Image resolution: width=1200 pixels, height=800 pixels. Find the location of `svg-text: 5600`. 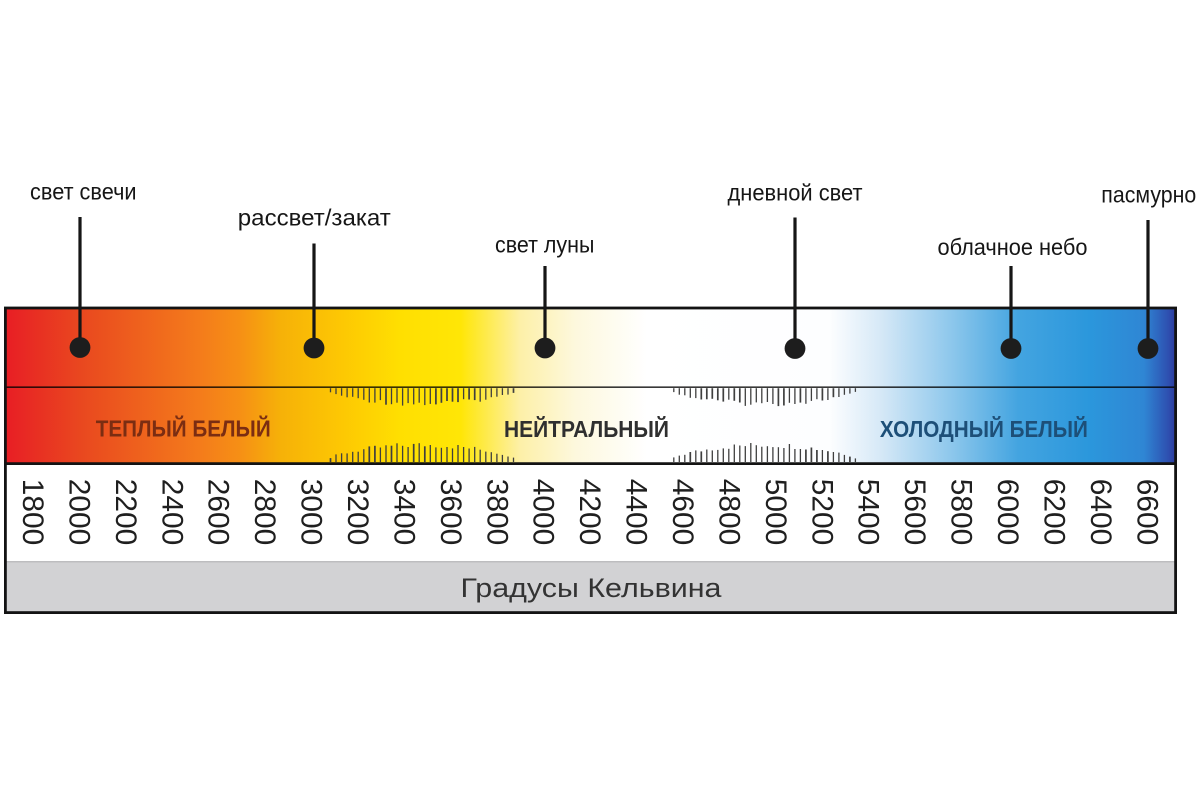

svg-text: 5600 is located at coordinates (914, 512).